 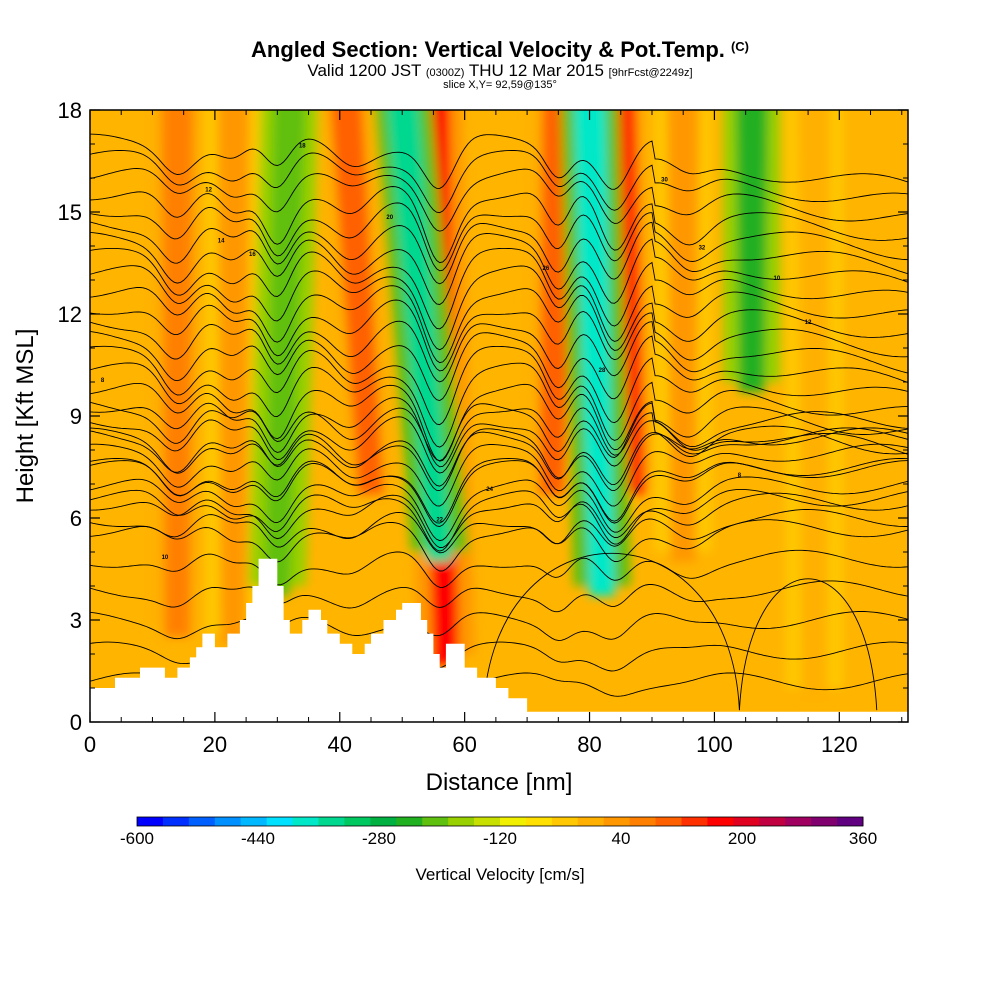 What do you see at coordinates (258, 838) in the screenshot?
I see `colorbar-tick-label: -440` at bounding box center [258, 838].